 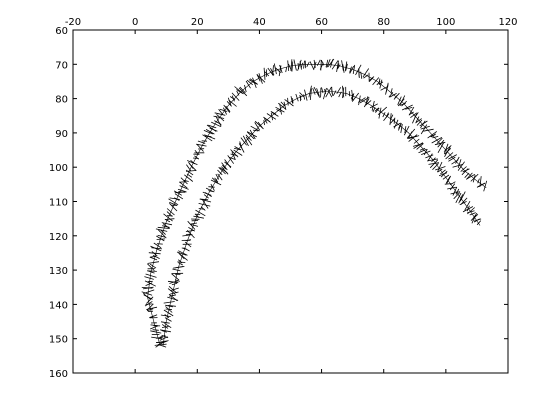 I want to click on x-tick-label: 60, so click(x=321, y=22).